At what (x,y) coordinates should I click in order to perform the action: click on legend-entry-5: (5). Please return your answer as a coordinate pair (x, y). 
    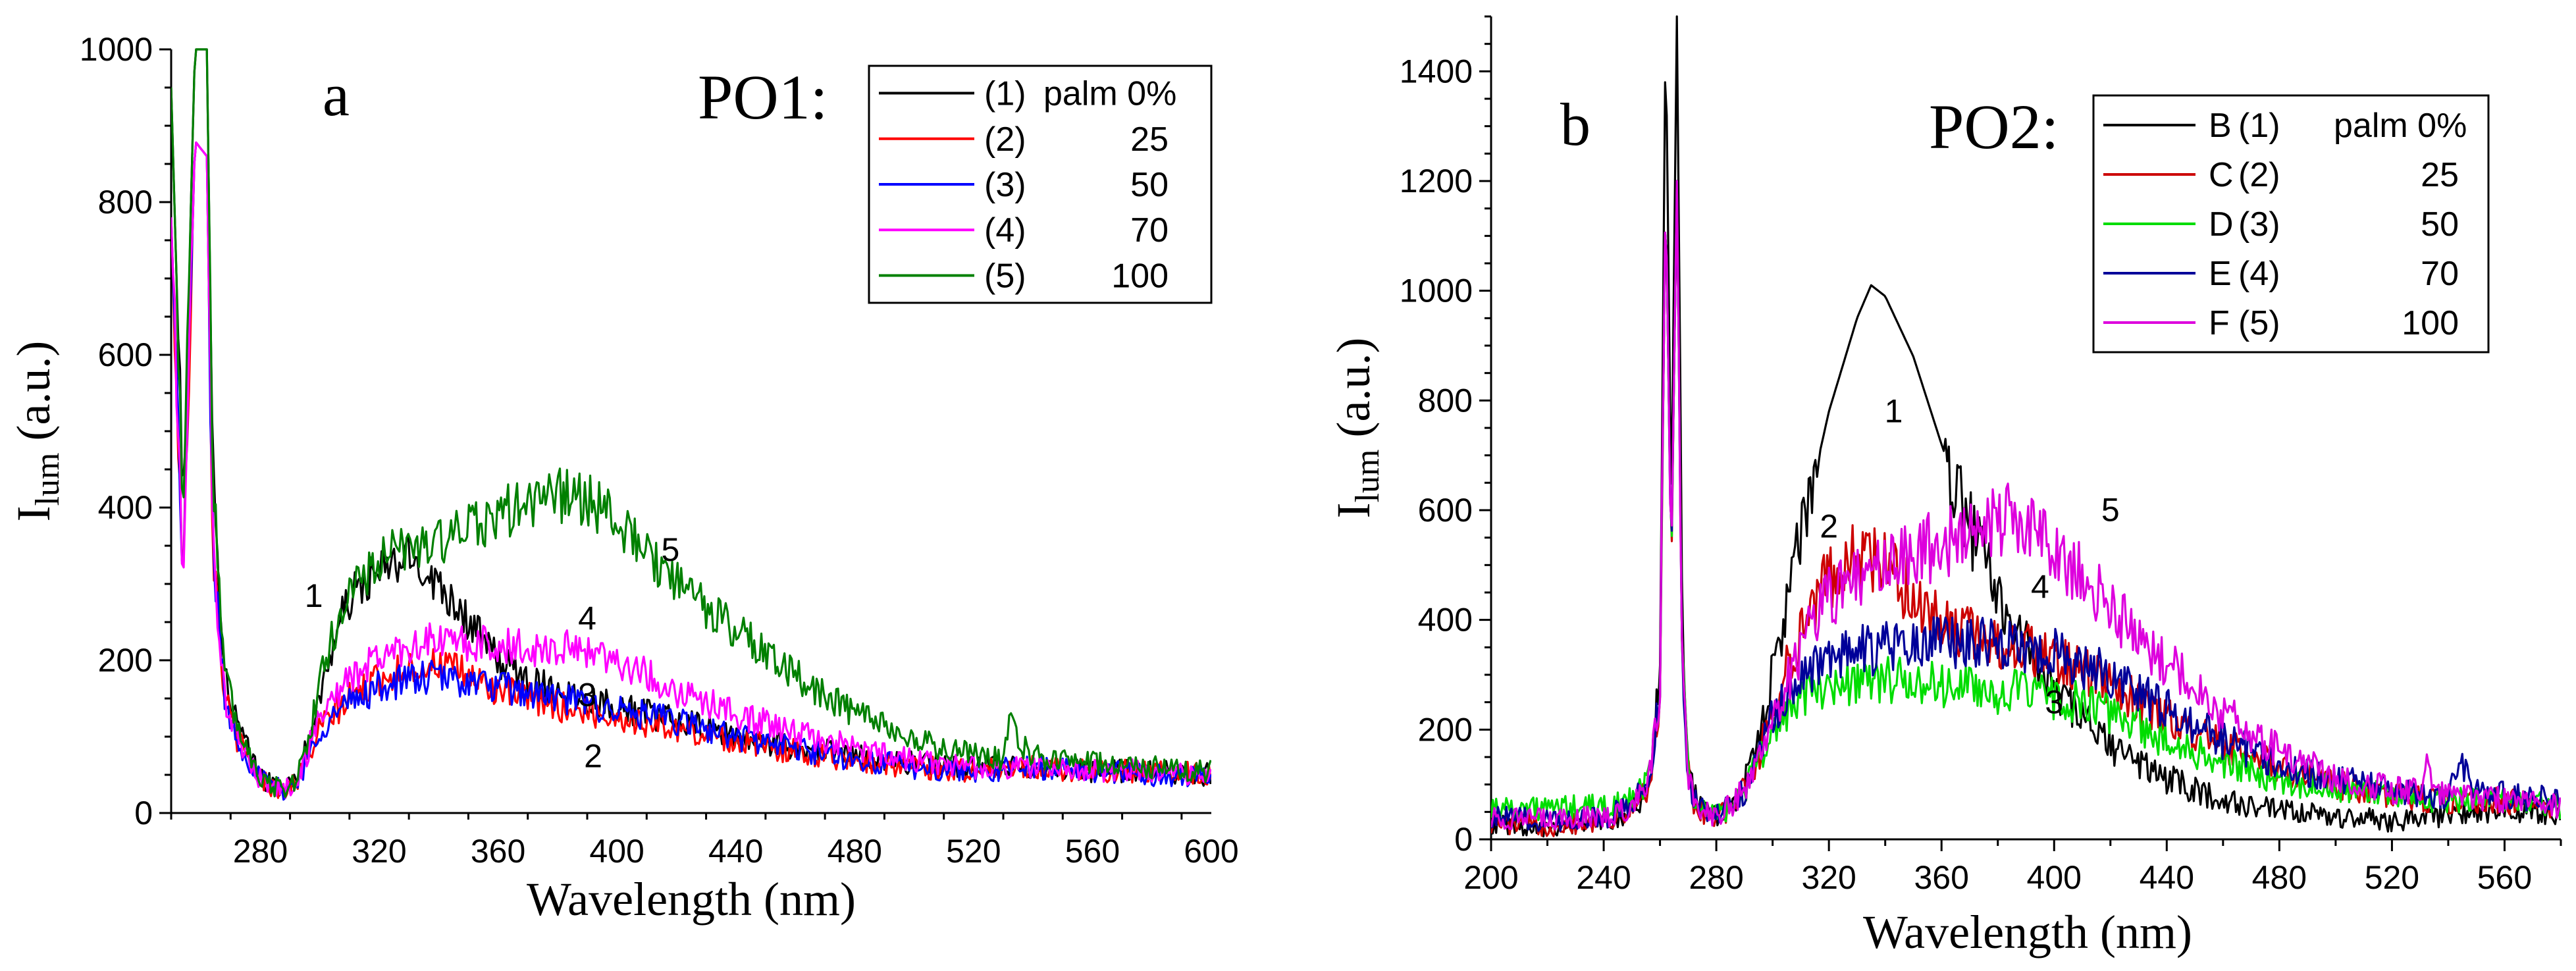
    Looking at the image, I should click on (1005, 276).